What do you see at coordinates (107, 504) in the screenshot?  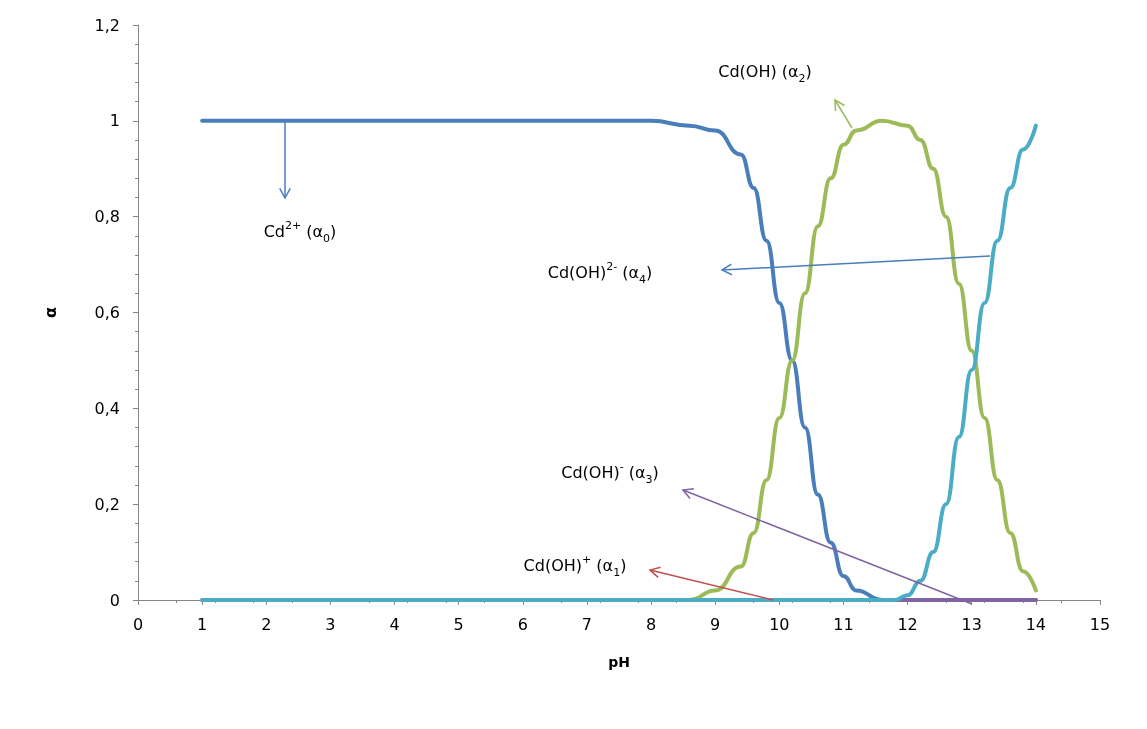 I see `y-tick-label: 0,2` at bounding box center [107, 504].